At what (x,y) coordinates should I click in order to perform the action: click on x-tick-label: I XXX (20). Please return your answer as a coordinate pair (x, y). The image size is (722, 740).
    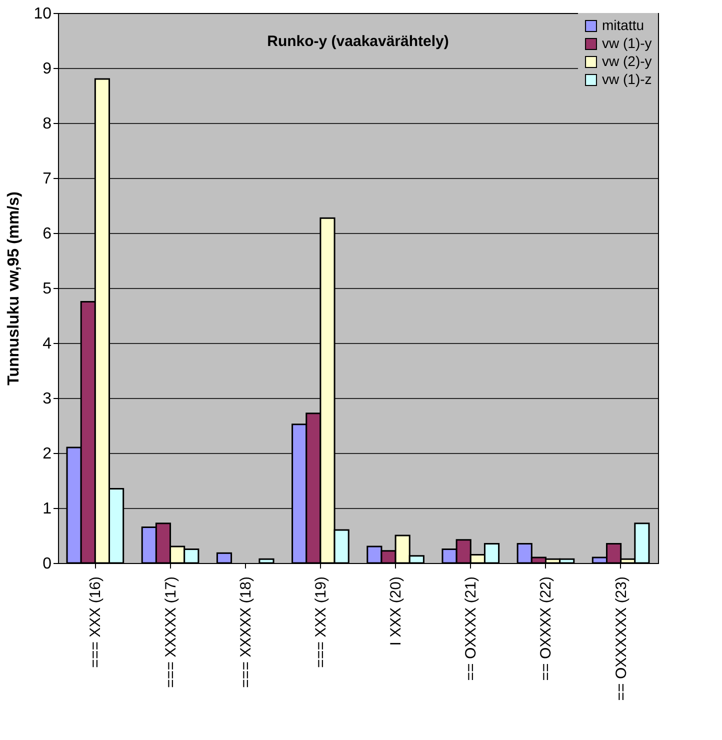
    Looking at the image, I should click on (396, 611).